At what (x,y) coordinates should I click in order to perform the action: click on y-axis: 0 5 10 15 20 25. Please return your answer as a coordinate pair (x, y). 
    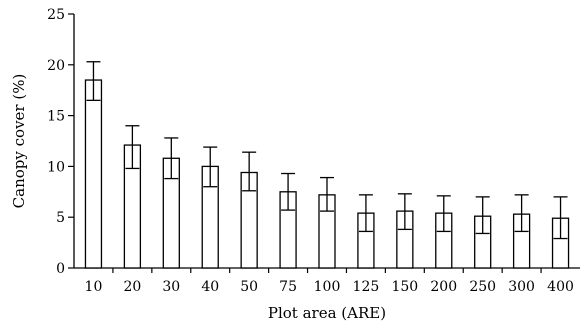
    Looking at the image, I should click on (61, 142).